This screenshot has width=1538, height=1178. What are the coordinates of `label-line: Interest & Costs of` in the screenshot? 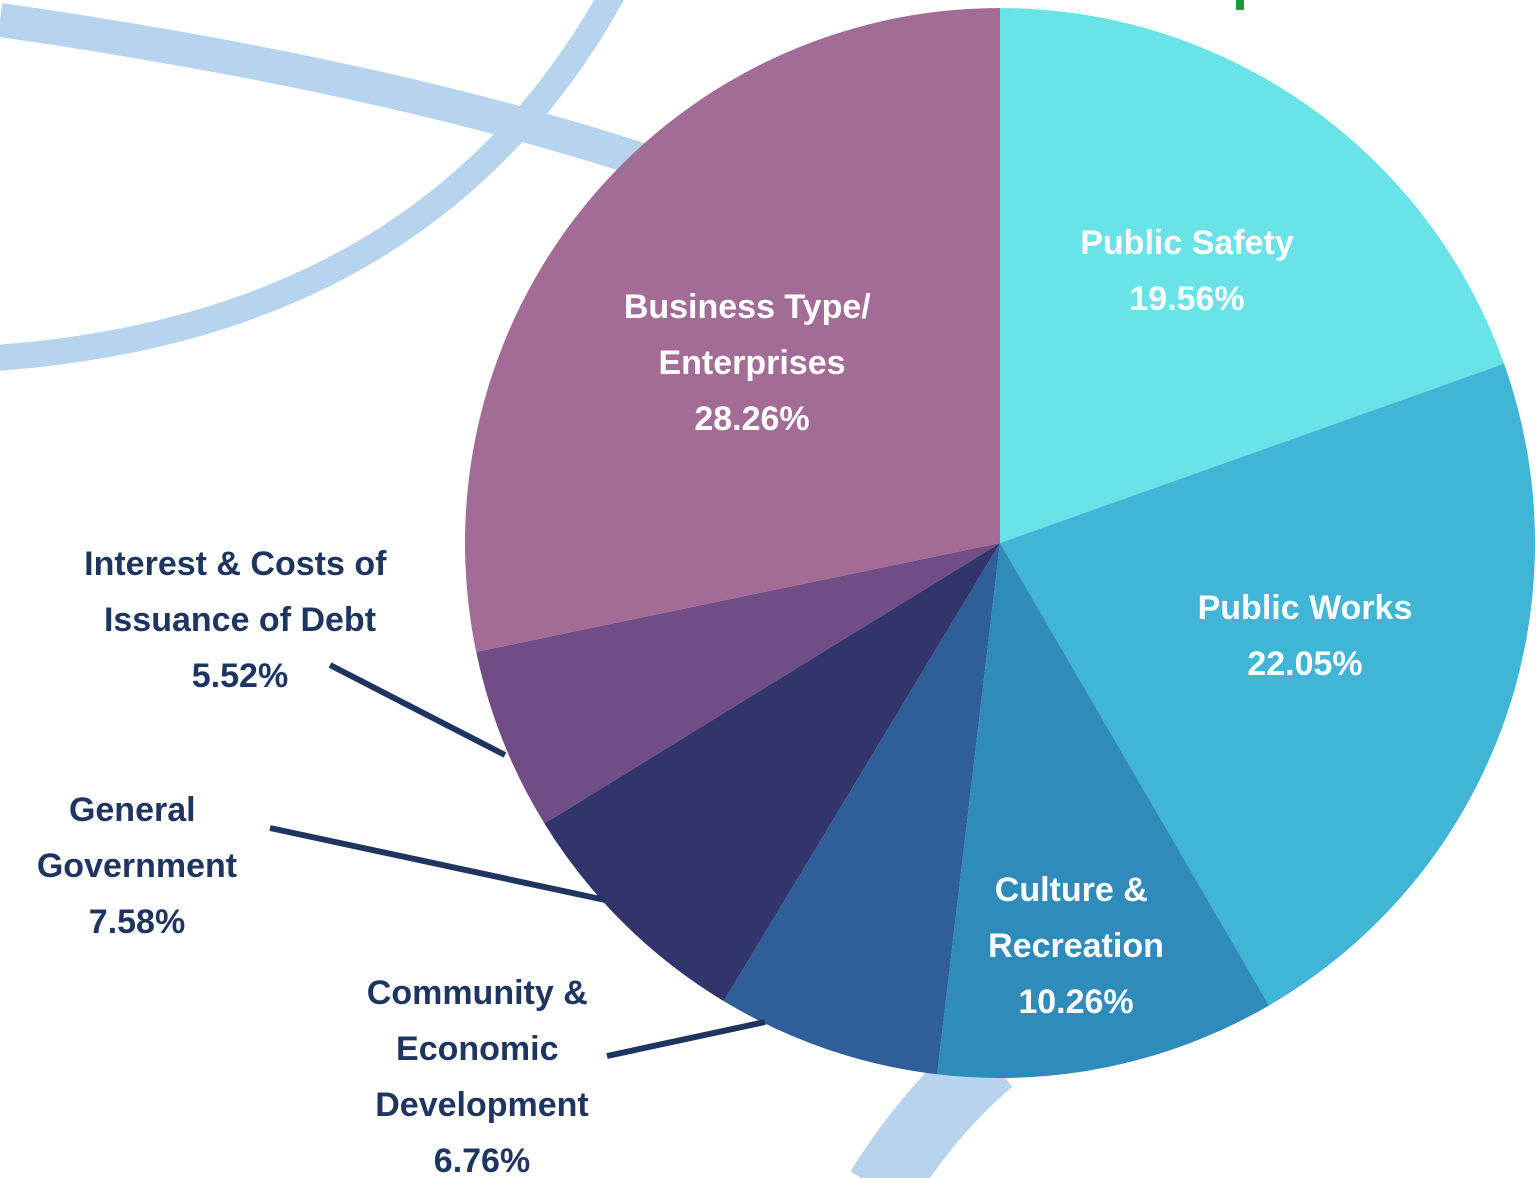 It's located at (240, 564).